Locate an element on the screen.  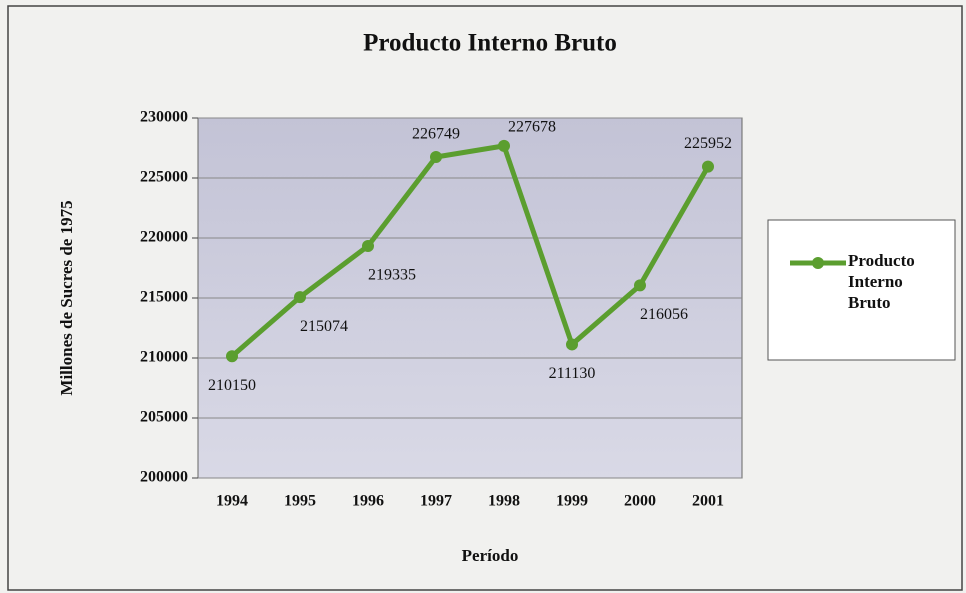
y-tick-label: 225000 is located at coordinates (164, 177).